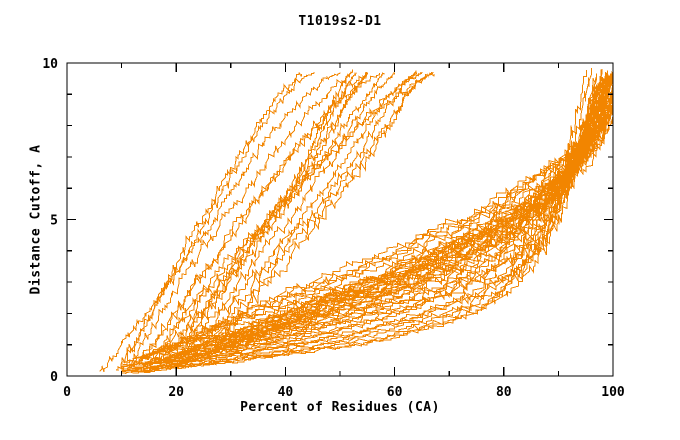  I want to click on y-tick-label: 10, so click(50, 64).